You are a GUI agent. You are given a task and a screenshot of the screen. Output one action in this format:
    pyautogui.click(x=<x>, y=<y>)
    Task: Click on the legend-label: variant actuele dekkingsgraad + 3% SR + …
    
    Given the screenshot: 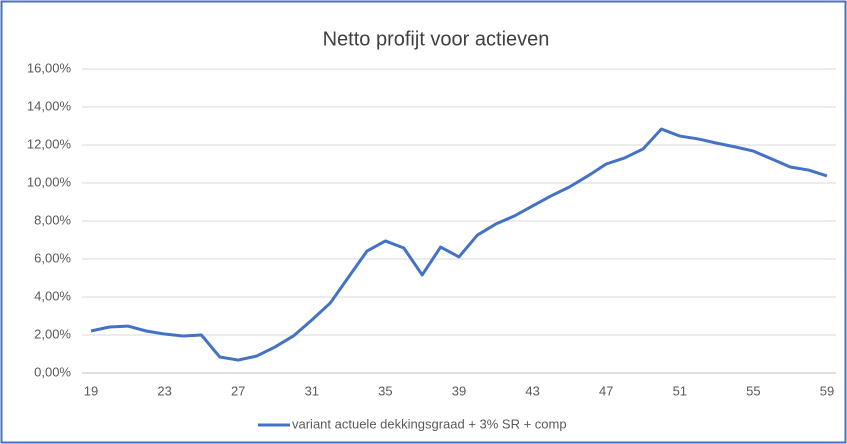 What is the action you would take?
    pyautogui.click(x=429, y=423)
    